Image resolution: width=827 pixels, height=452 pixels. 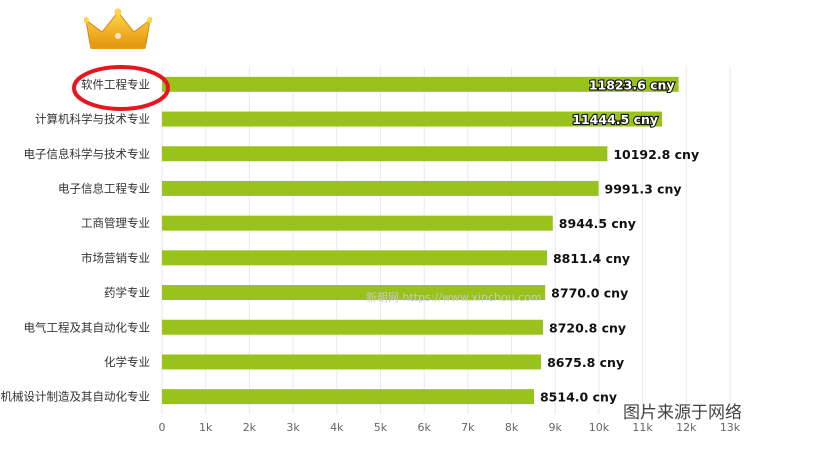 I want to click on value-label: 9991.3 cny, so click(x=643, y=188).